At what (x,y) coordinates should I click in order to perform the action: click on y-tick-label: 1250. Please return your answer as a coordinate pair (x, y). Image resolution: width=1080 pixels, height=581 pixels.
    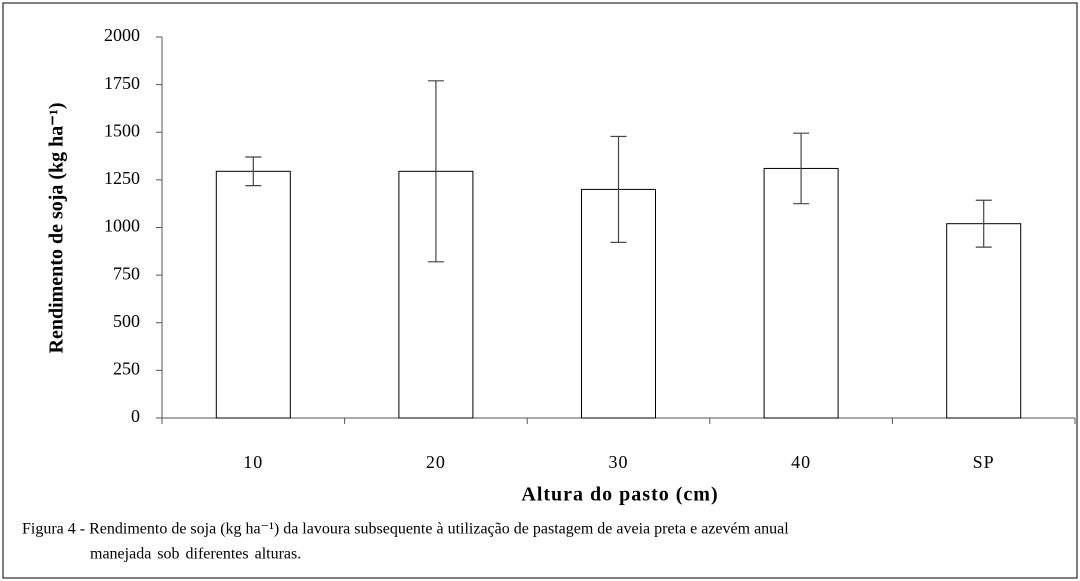
    Looking at the image, I should click on (122, 178).